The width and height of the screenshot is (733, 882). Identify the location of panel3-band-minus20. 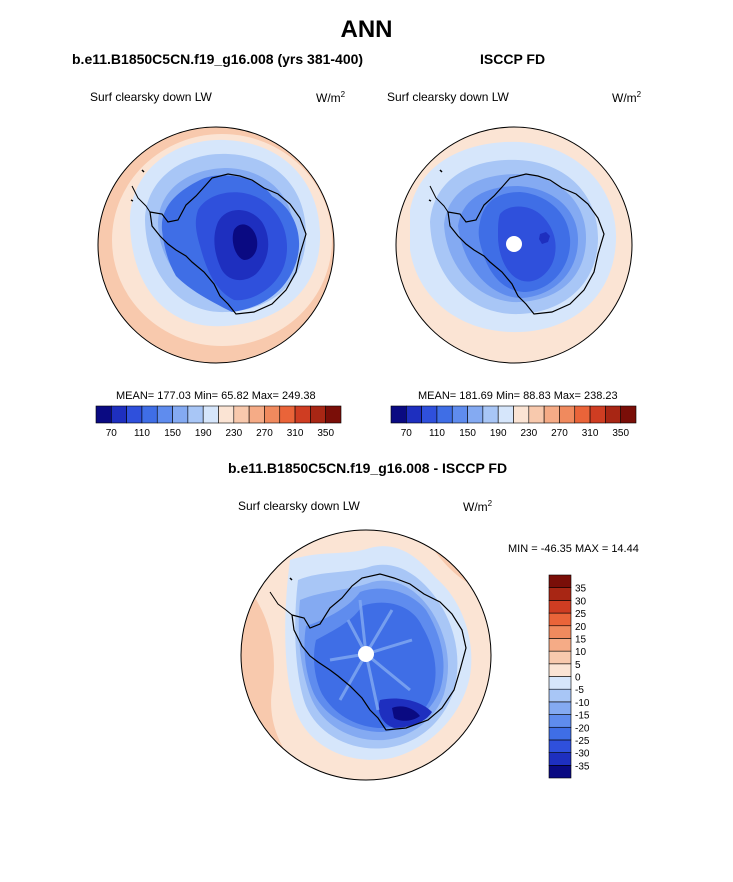
(375, 665).